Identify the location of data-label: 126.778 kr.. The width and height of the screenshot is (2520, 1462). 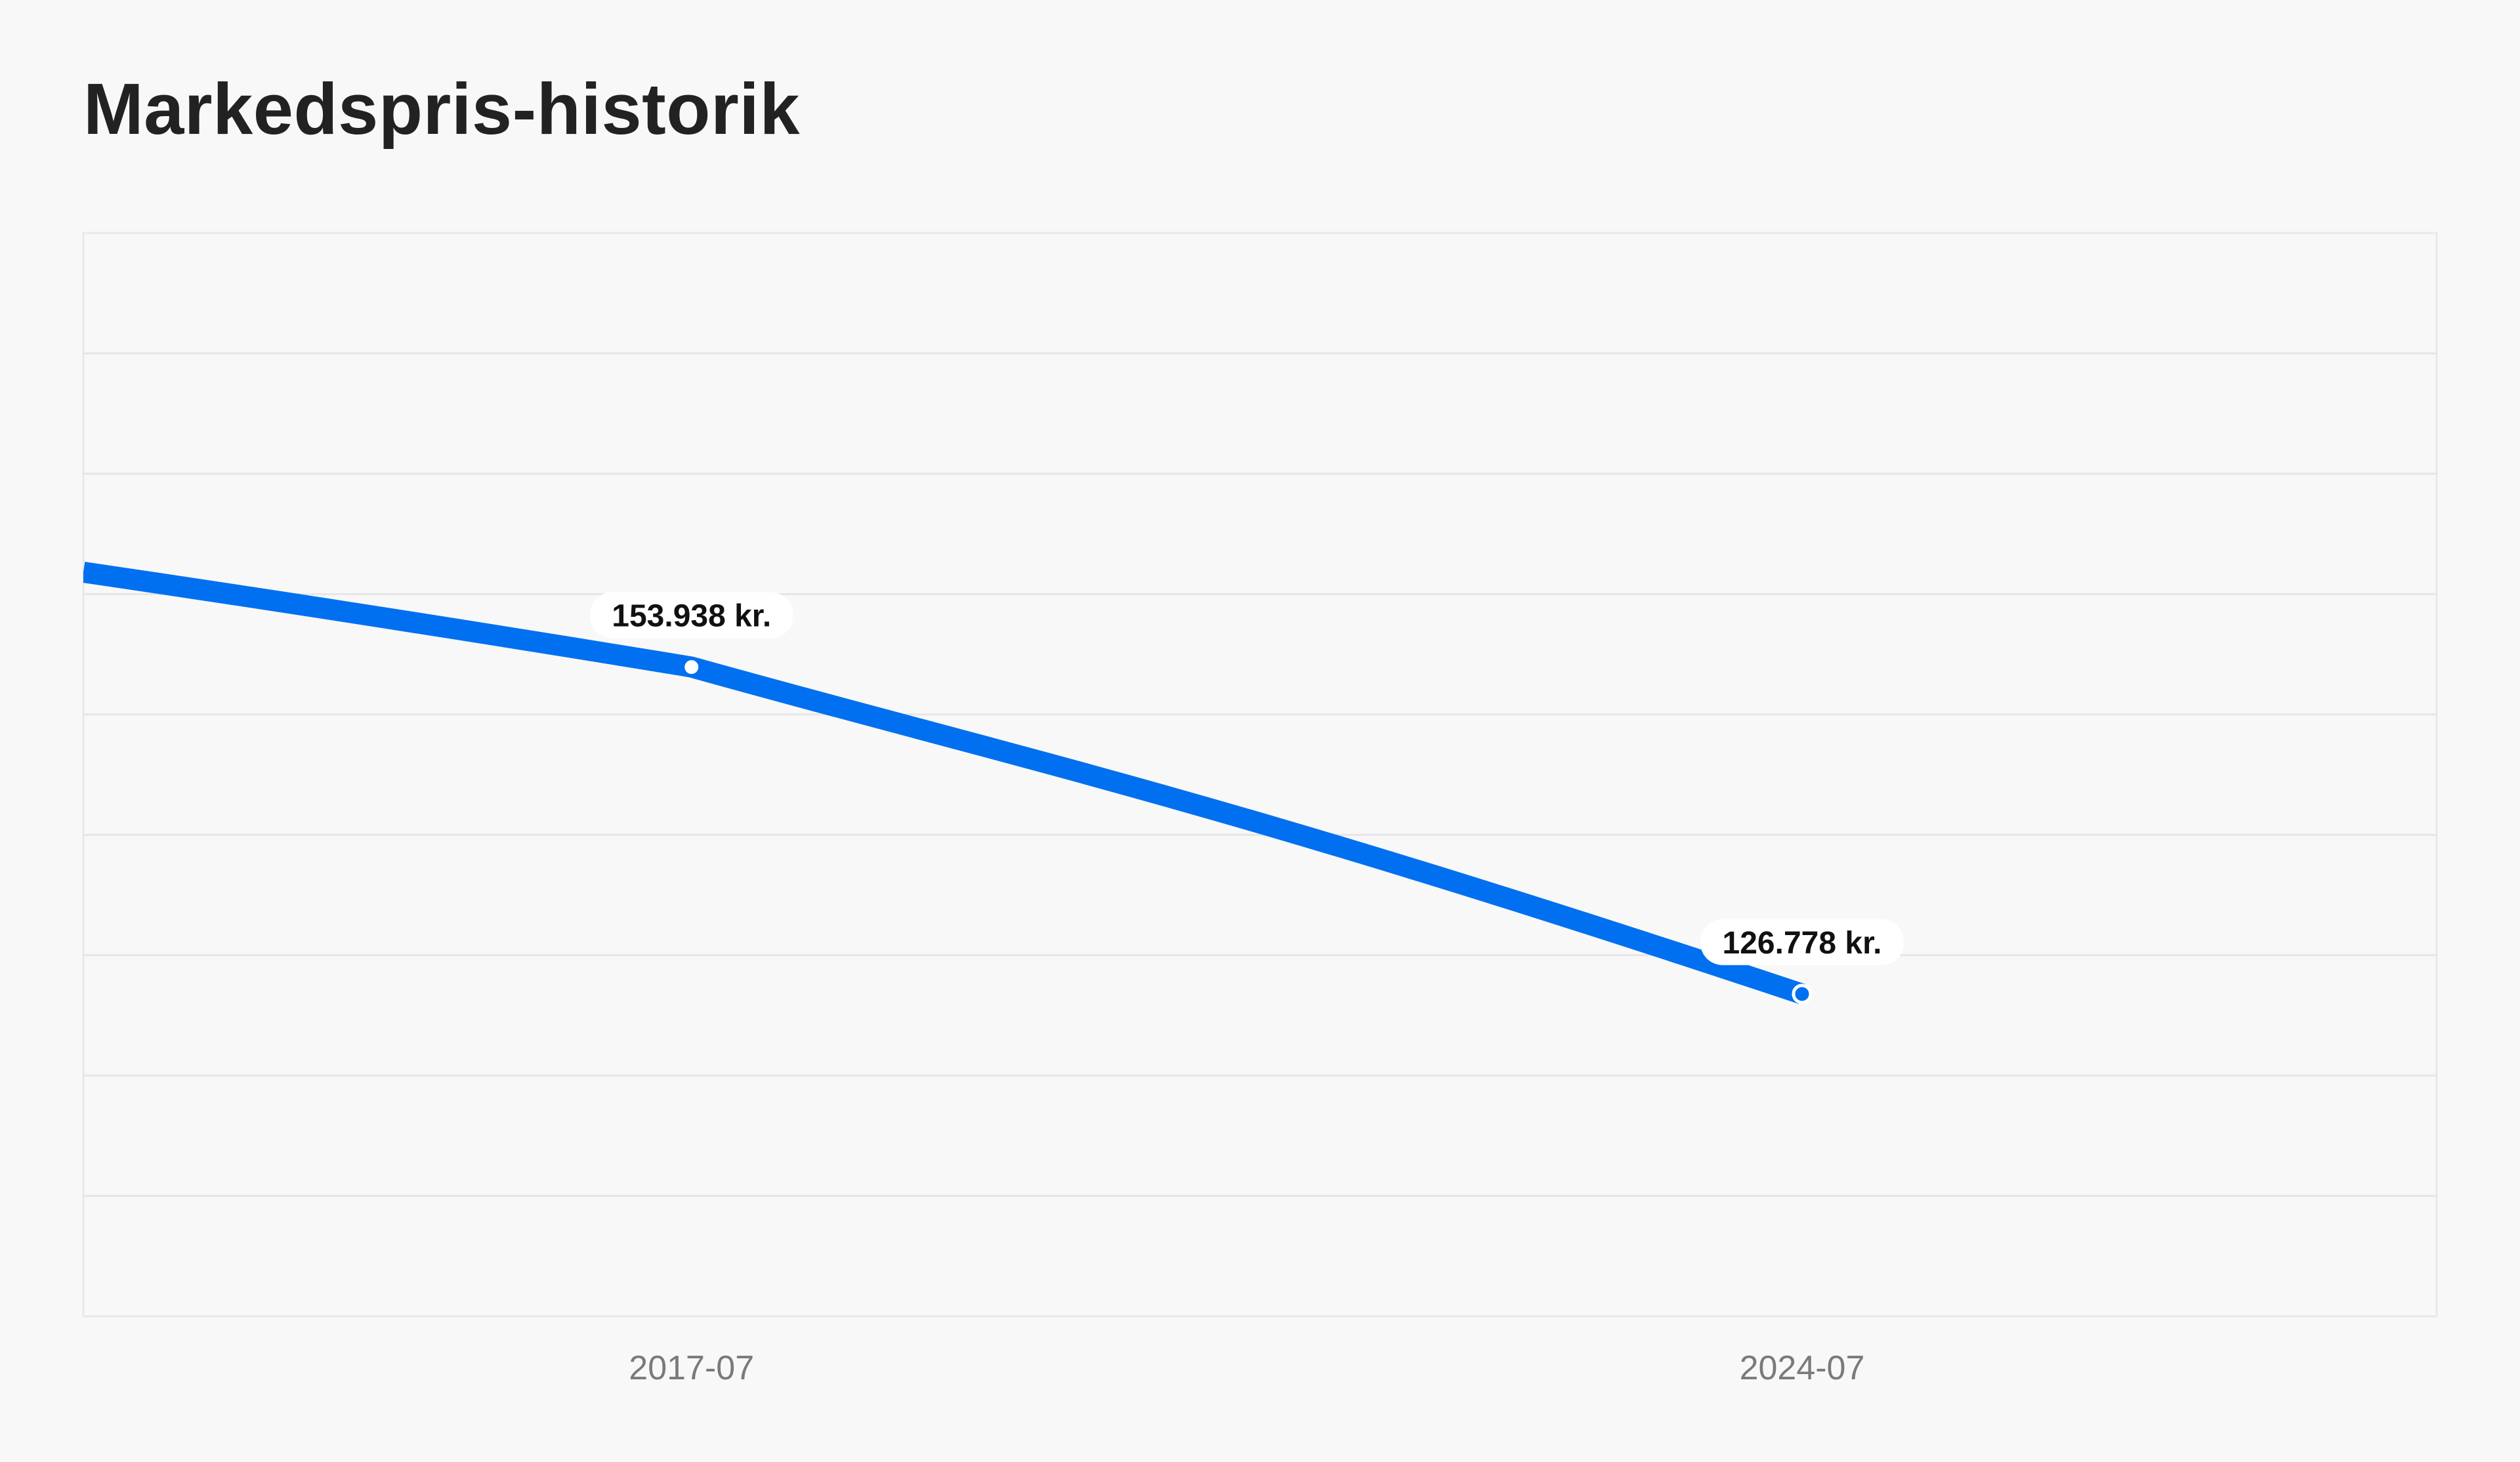
(1802, 942).